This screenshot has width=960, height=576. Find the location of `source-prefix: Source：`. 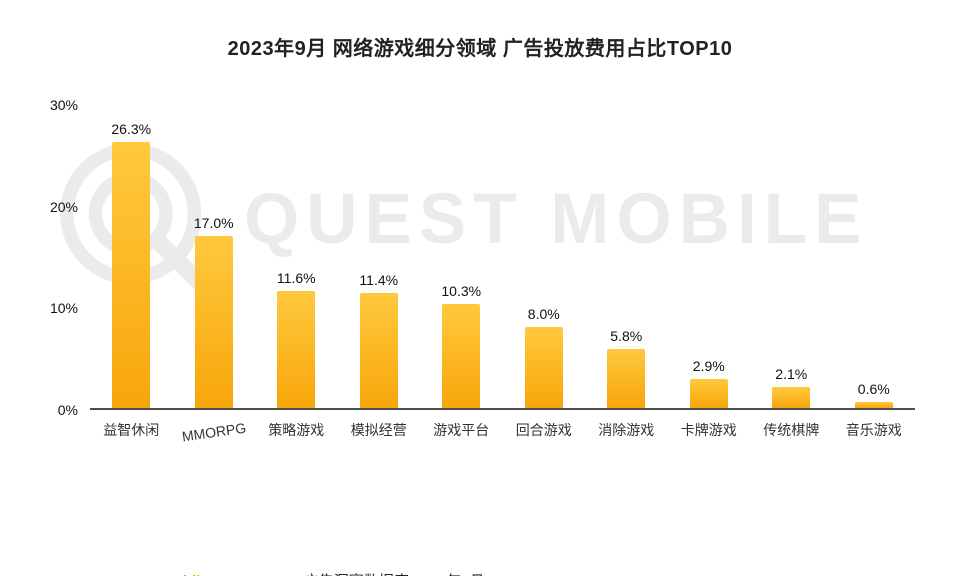

source-prefix: Source： is located at coordinates (83, 573).